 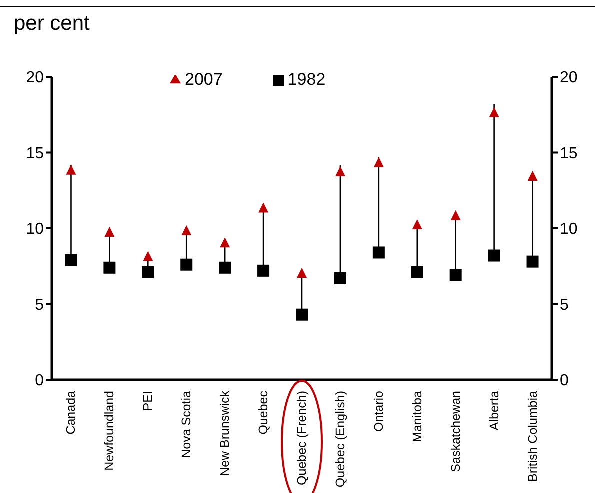 I want to click on x-tick-label: New Brunswick, so click(x=225, y=433).